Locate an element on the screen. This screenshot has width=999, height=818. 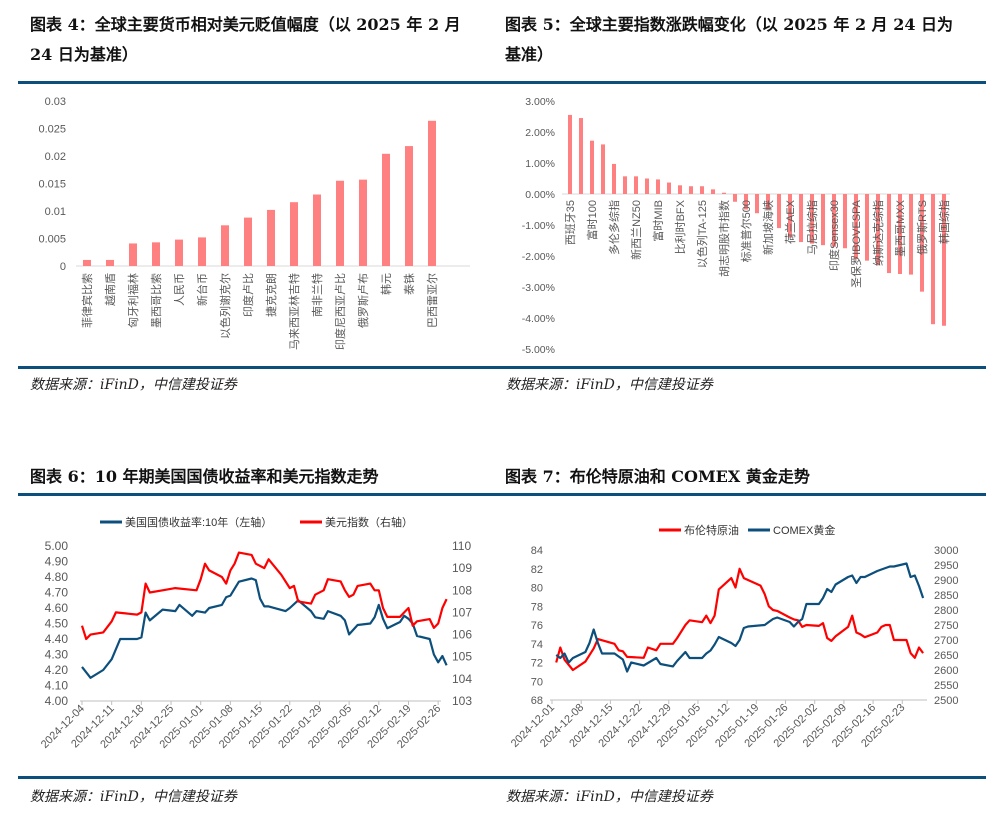
x-tick-label: 泰铢 is located at coordinates (409, 284).